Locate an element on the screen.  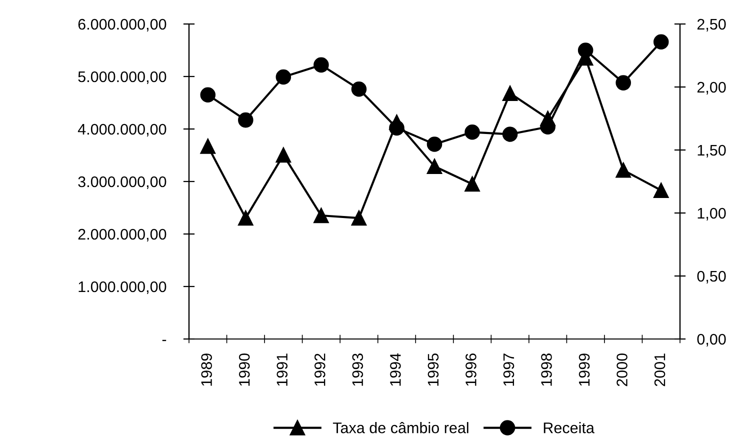
x-tick-label: 1994 is located at coordinates (395, 369).